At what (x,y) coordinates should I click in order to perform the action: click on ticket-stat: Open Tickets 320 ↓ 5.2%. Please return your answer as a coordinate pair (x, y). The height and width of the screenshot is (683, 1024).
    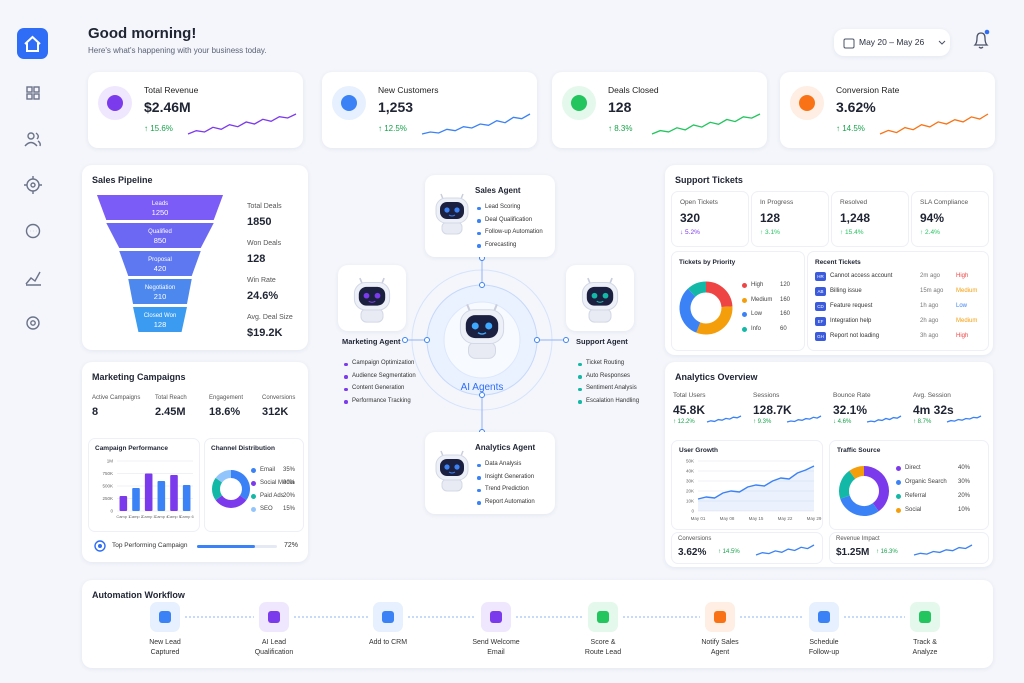
    Looking at the image, I should click on (710, 219).